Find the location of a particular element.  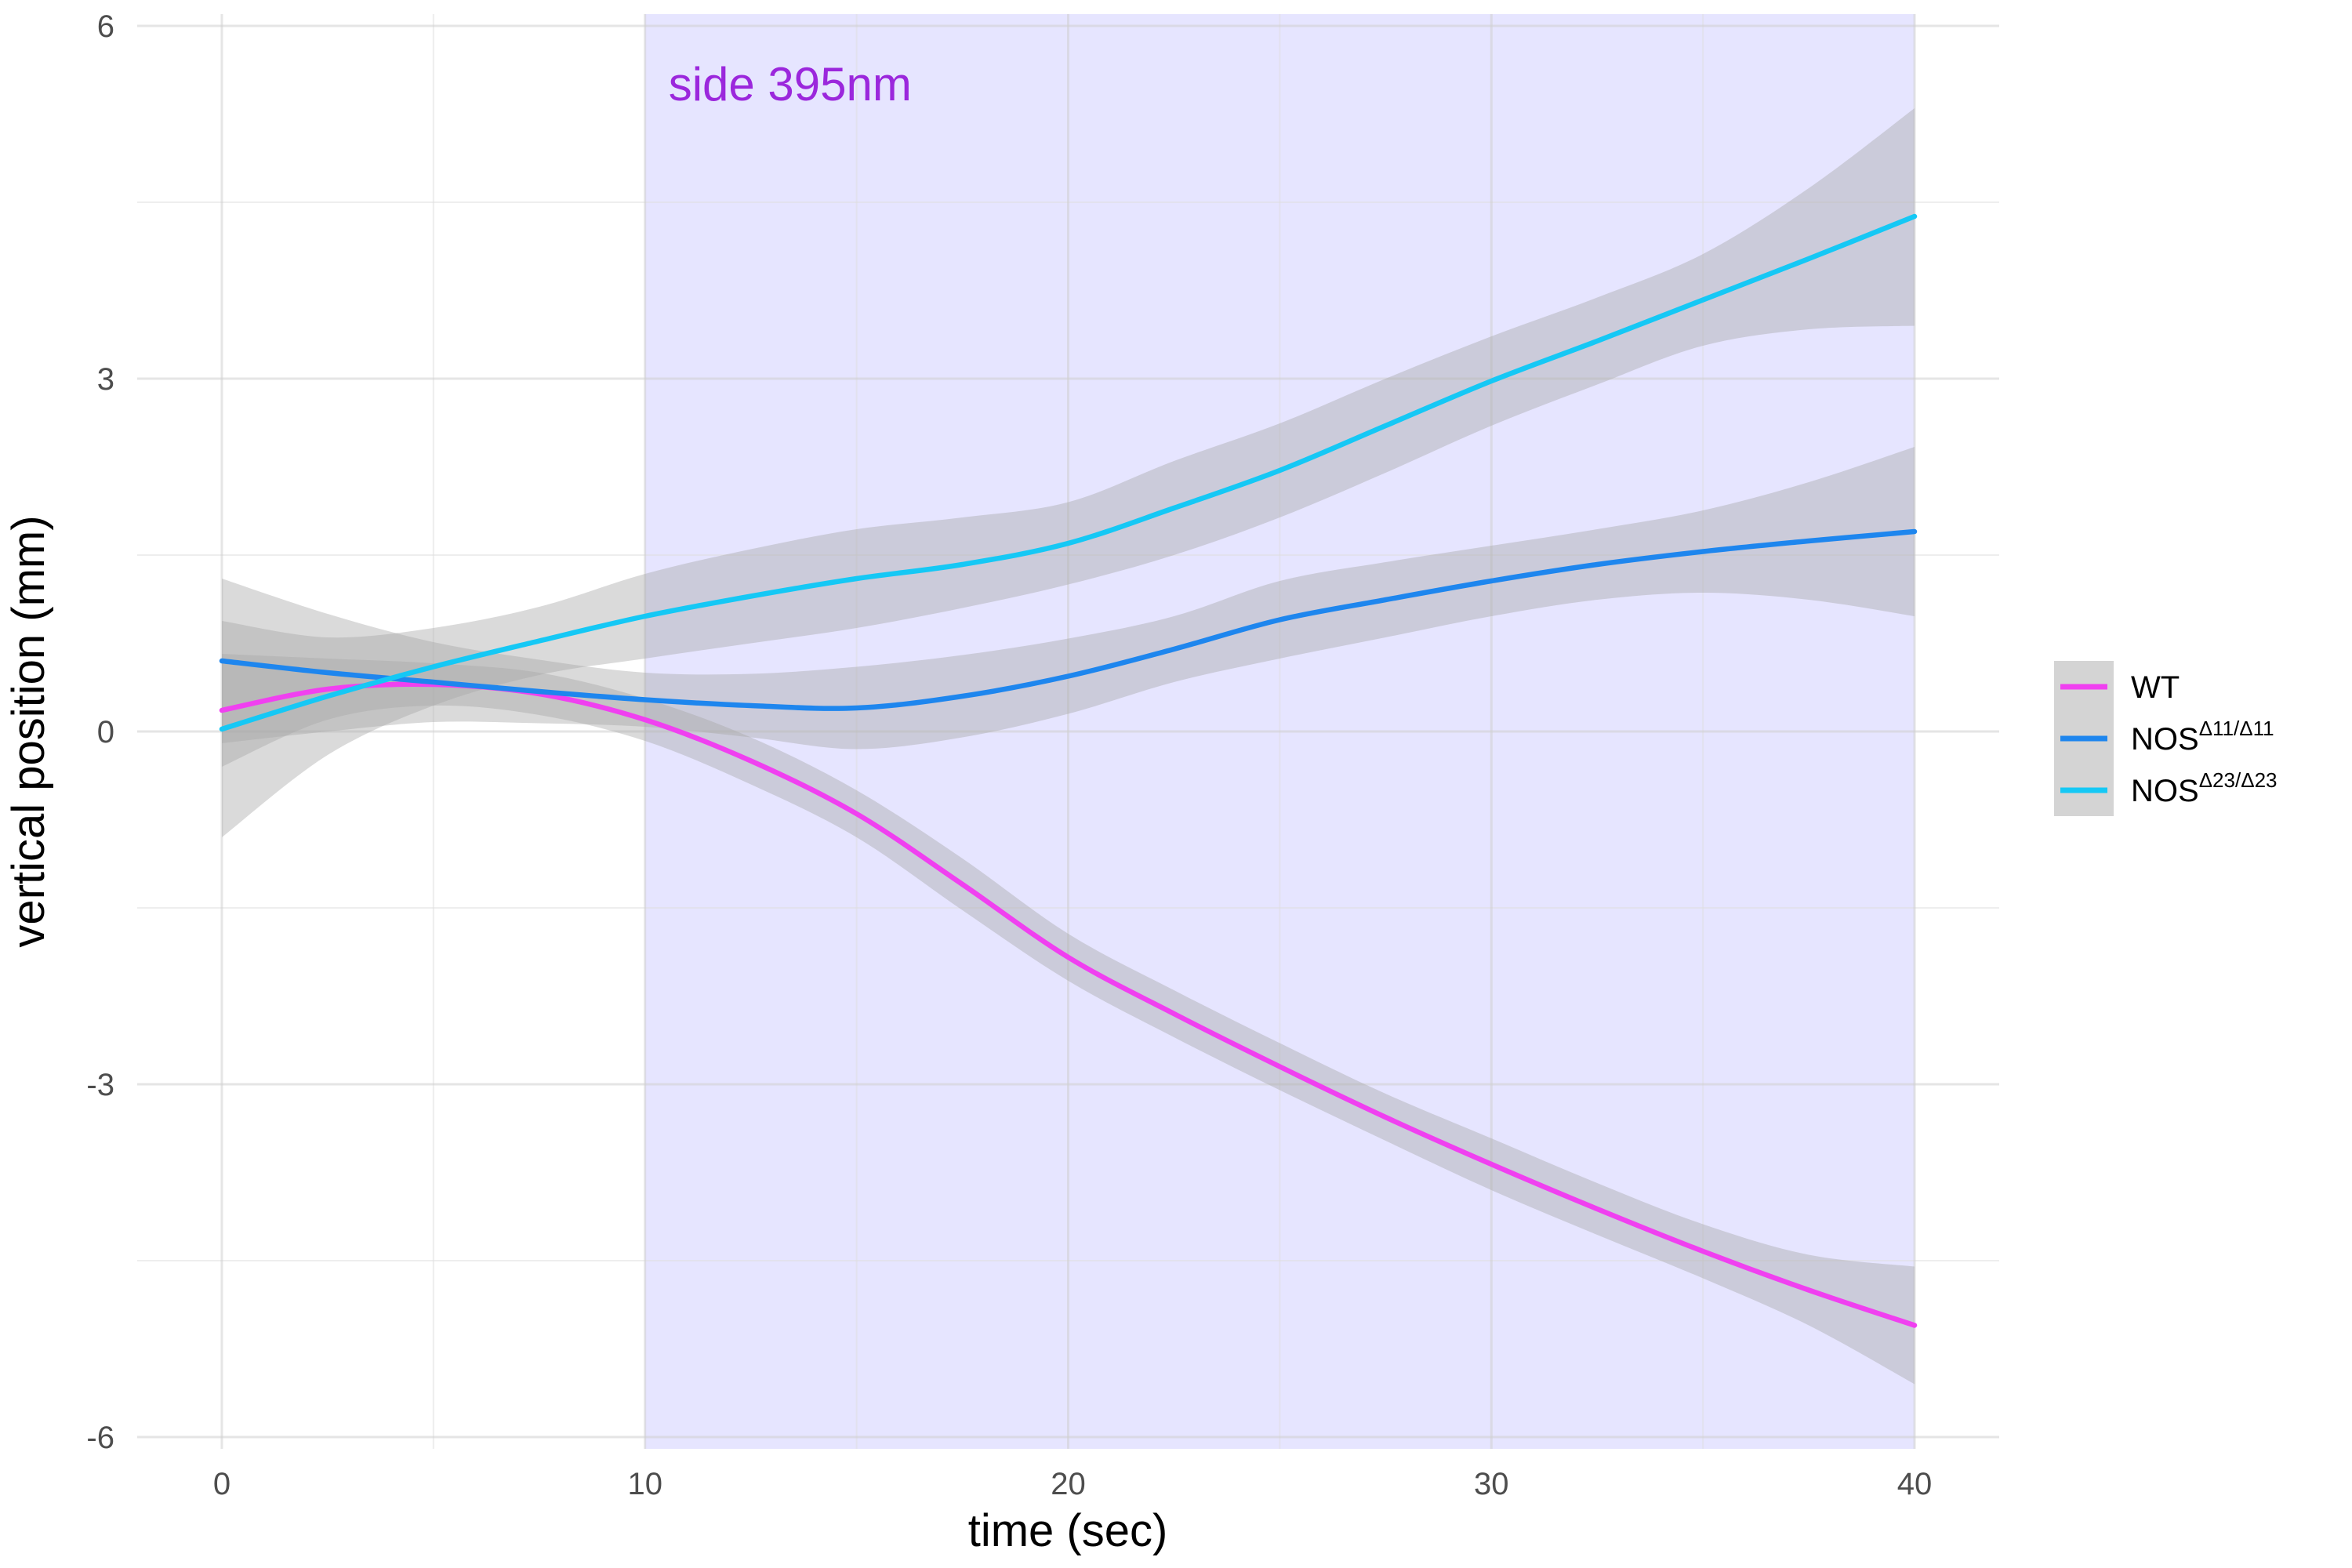

y-axis-tick-labels: -6 -3 0 3 6 is located at coordinates (100, 732).